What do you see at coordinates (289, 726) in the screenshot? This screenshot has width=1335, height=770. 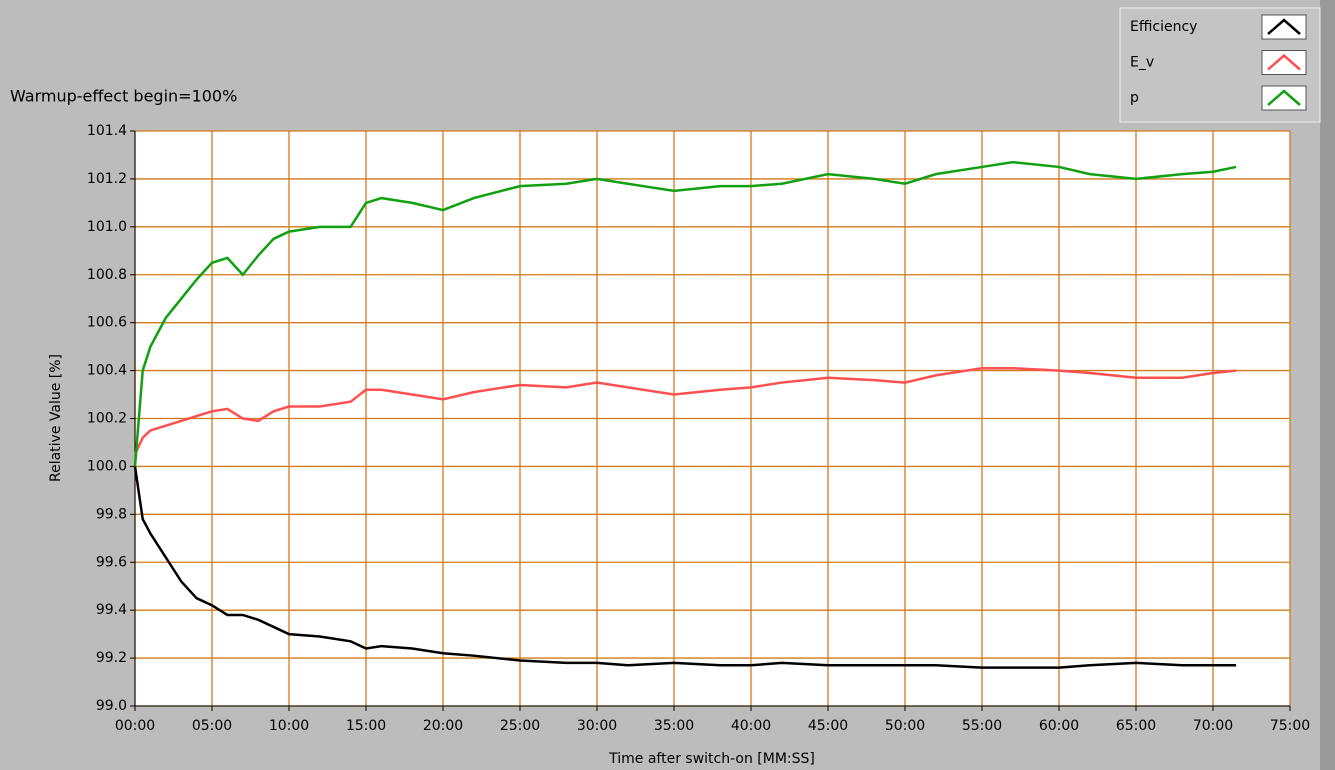 I see `x-tick-label: 10:00` at bounding box center [289, 726].